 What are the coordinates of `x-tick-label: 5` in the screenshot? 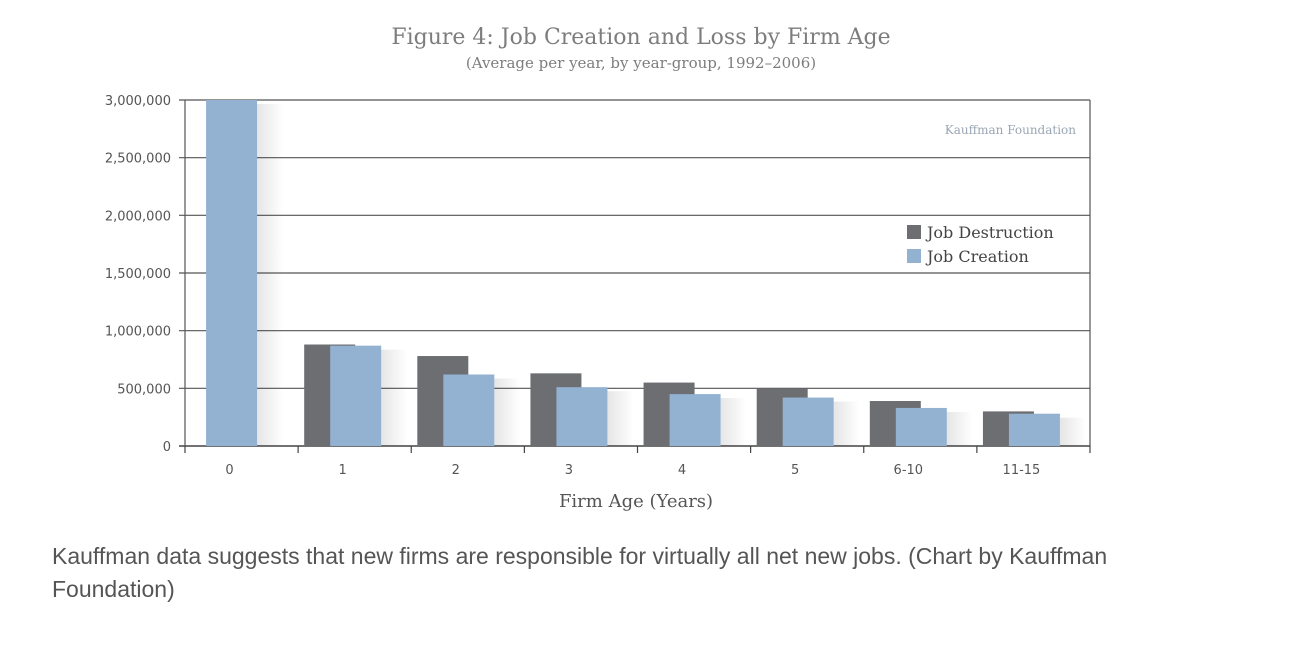 It's located at (795, 470).